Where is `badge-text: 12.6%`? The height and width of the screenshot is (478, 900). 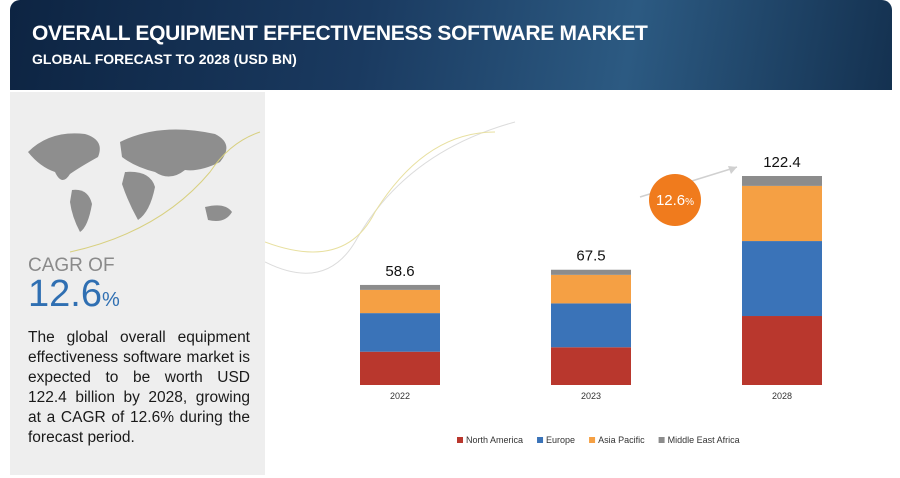 badge-text: 12.6% is located at coordinates (675, 200).